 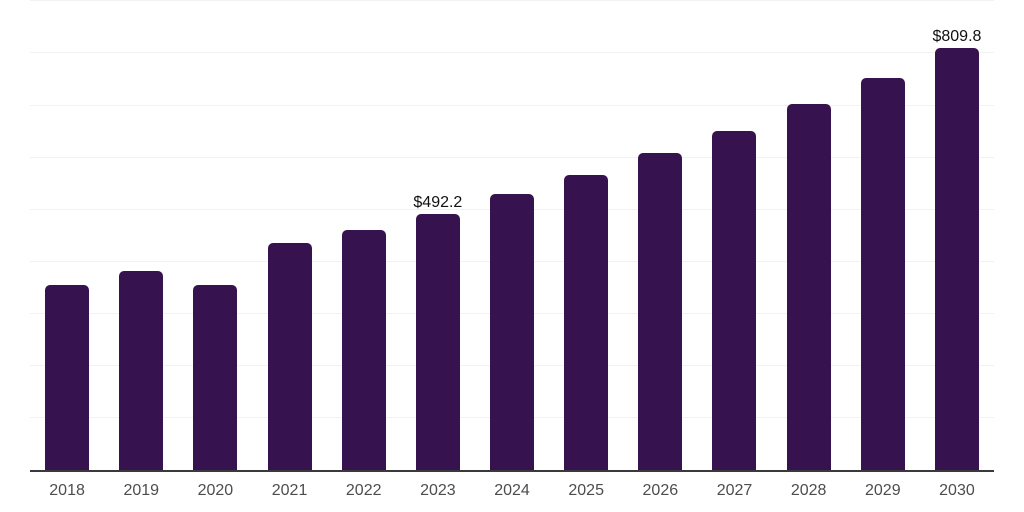 I want to click on bar-2022, so click(x=363, y=350).